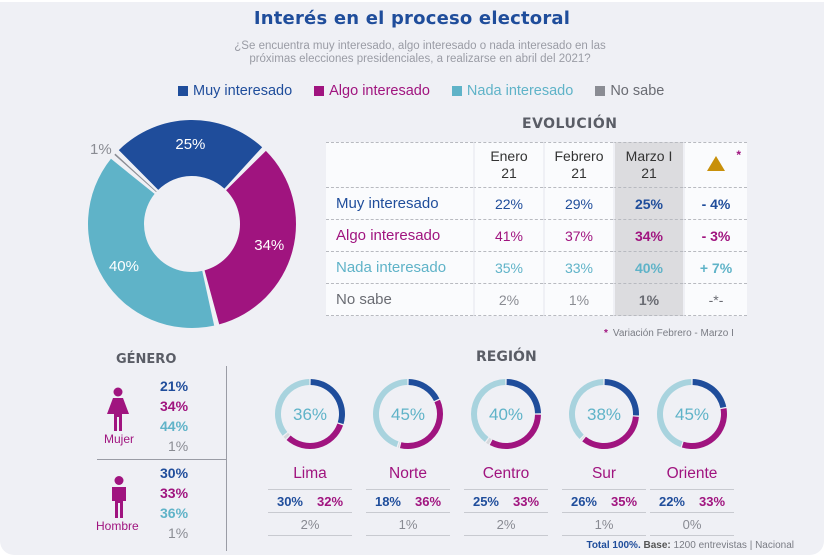  I want to click on region-algo-value: 35%, so click(624, 501).